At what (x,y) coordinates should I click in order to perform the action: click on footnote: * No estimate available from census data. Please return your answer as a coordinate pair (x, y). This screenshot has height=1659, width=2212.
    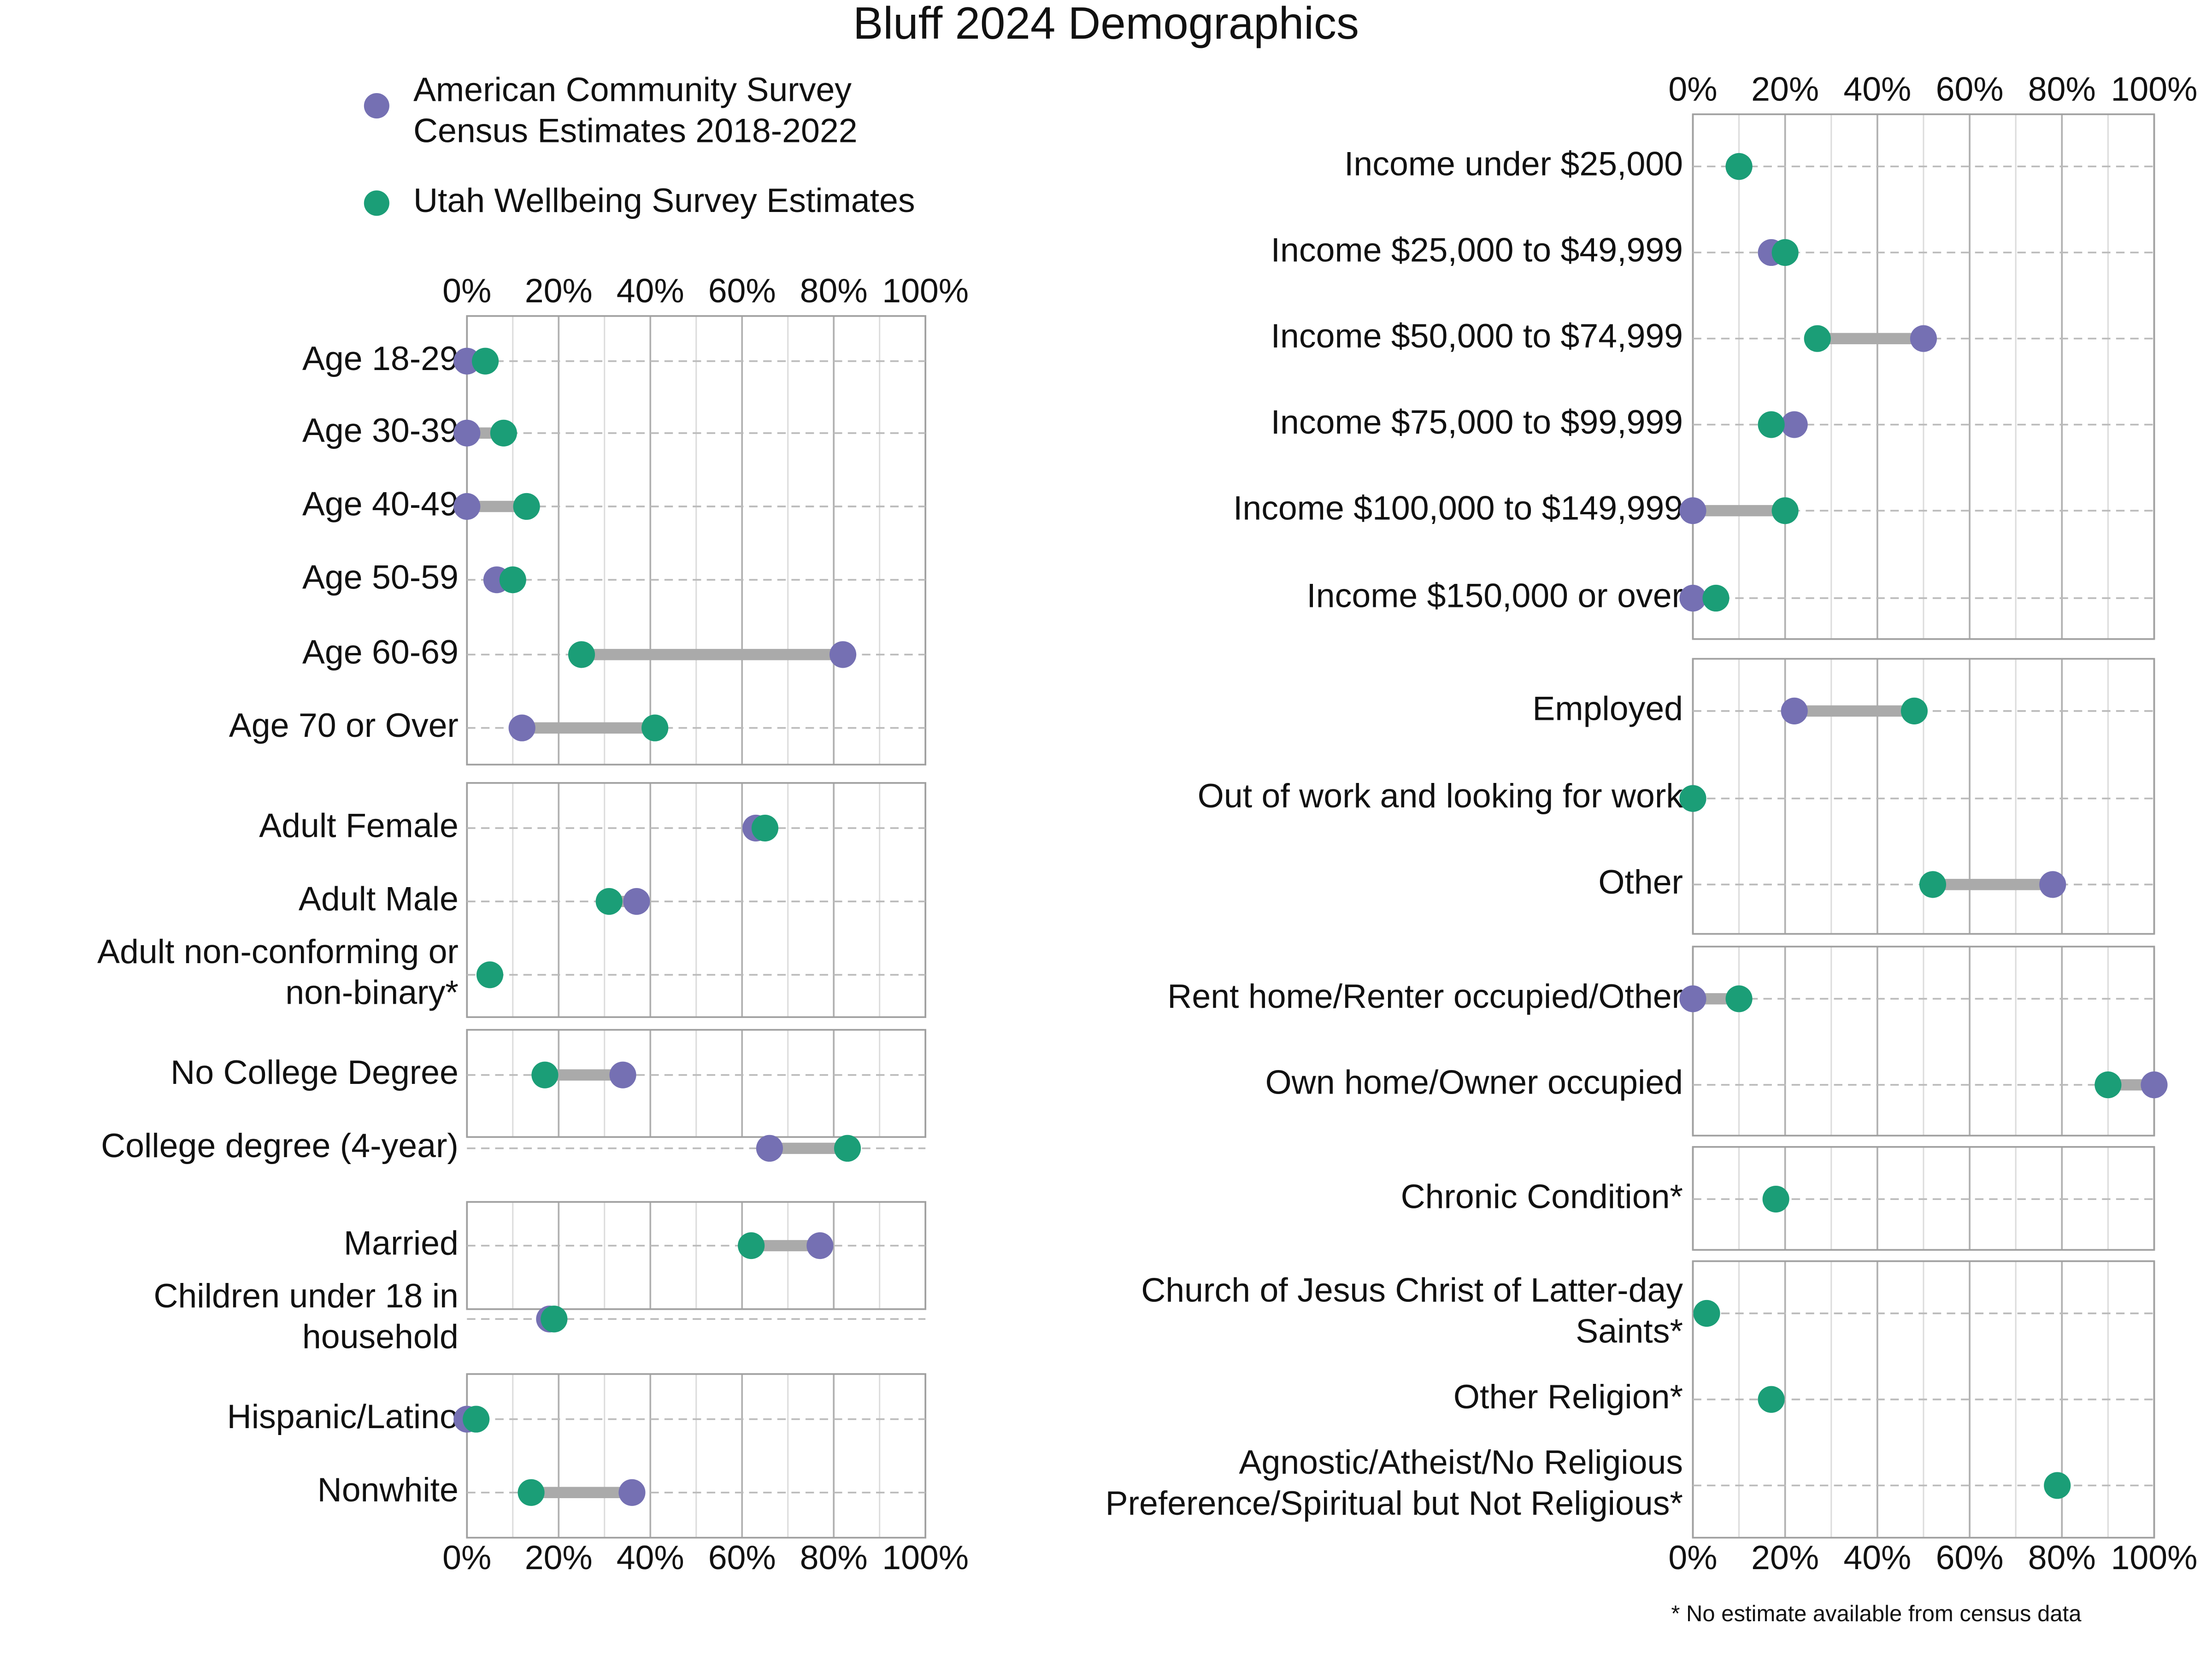
    Looking at the image, I should click on (1876, 1613).